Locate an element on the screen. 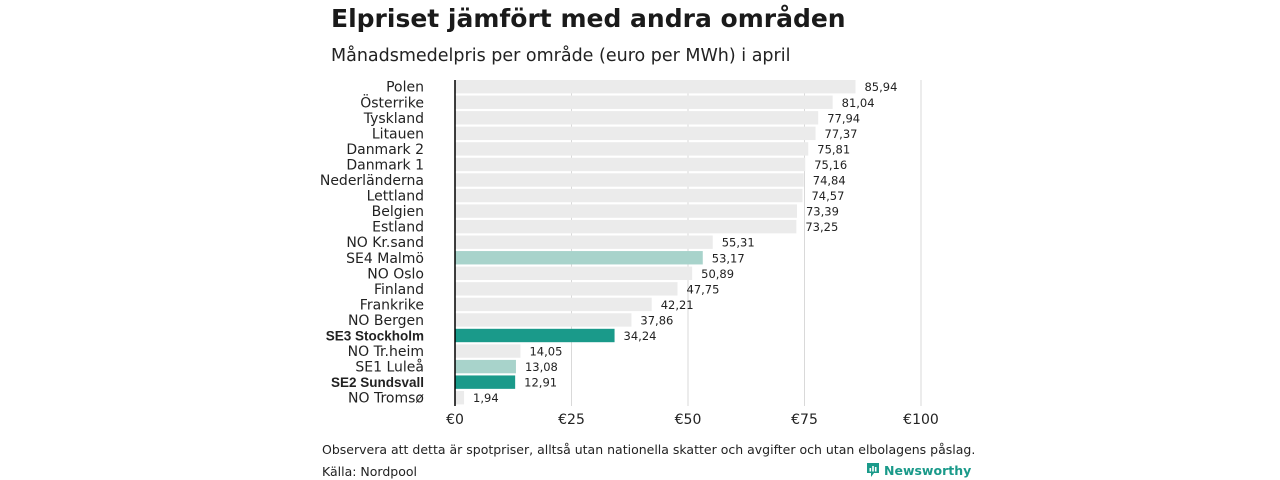 The height and width of the screenshot is (480, 1280). value-label: 77,94 is located at coordinates (843, 118).